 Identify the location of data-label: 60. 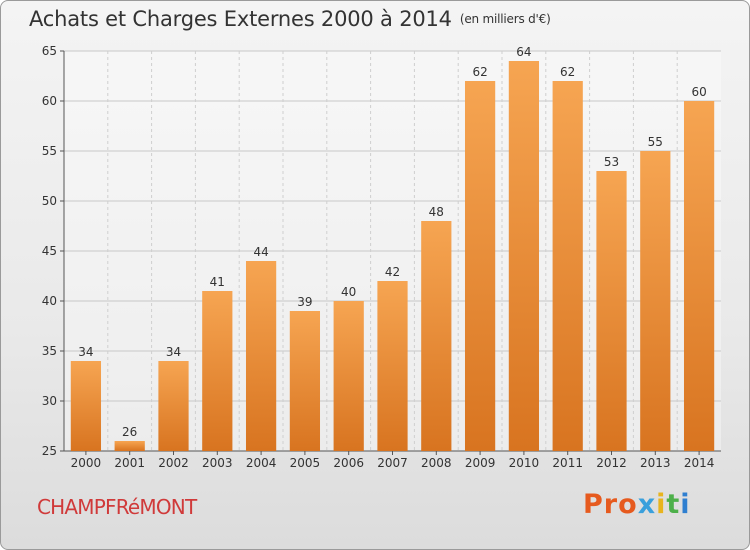
(698, 92).